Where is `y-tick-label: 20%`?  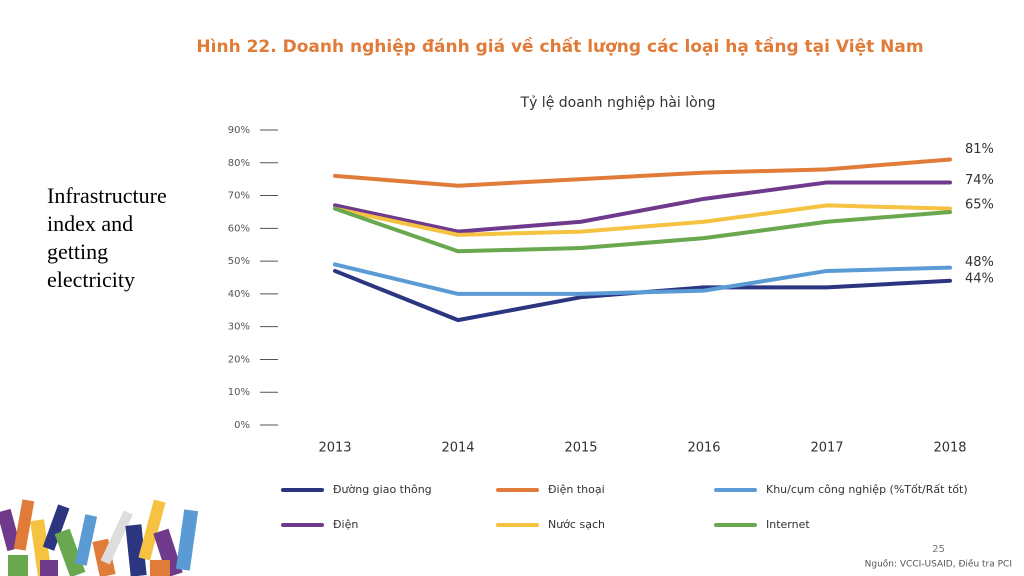
y-tick-label: 20% is located at coordinates (239, 359).